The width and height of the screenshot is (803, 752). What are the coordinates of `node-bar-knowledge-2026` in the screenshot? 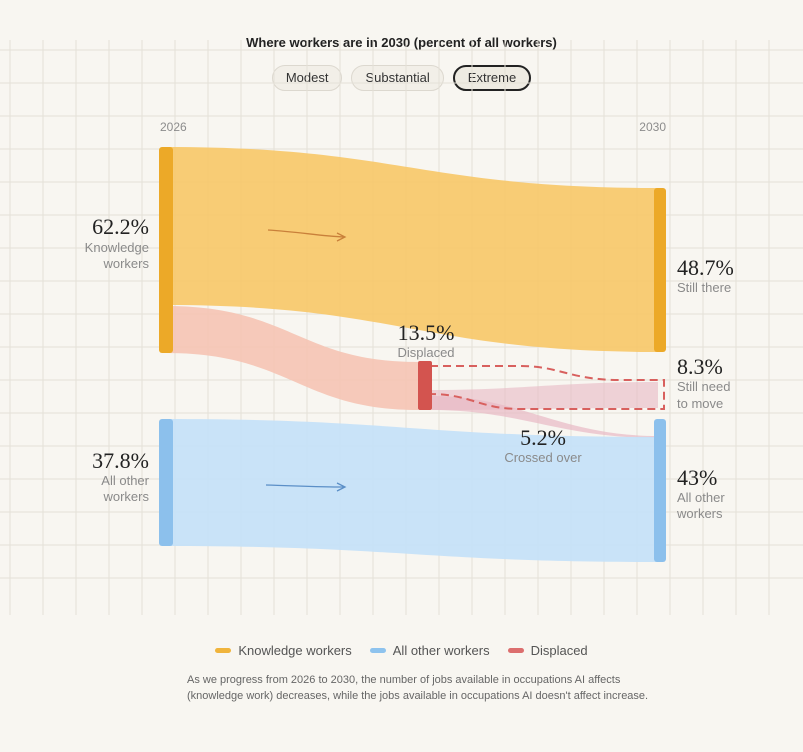 It's located at (166, 250).